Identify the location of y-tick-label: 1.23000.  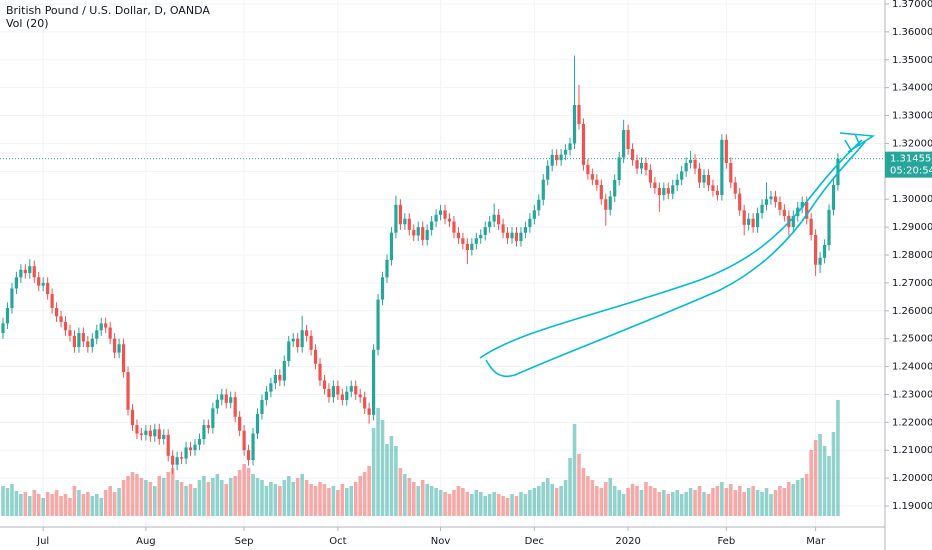
(912, 394).